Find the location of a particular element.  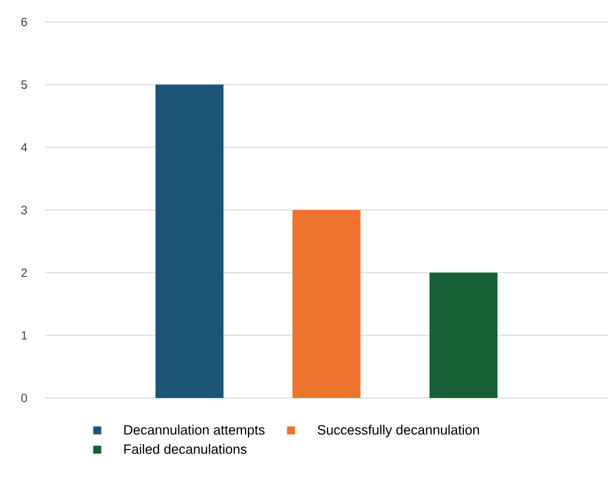

y-tick-label: 3 is located at coordinates (24, 210).